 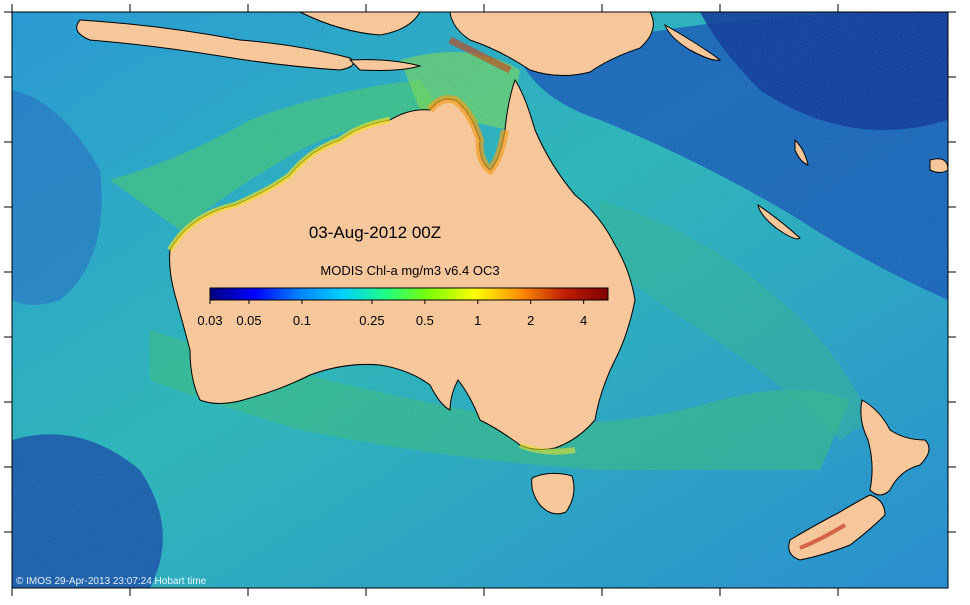 I want to click on colorbar: 0.03 0.05 0.1 0.25 0.5 1 2 4, so click(x=403, y=307).